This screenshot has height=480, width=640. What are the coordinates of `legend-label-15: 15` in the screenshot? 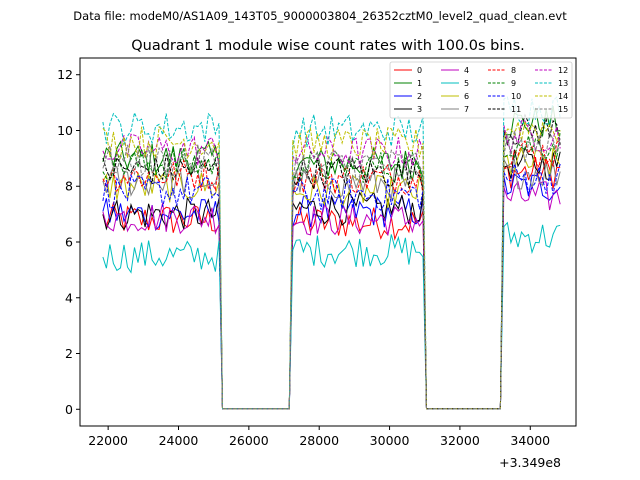 It's located at (563, 109).